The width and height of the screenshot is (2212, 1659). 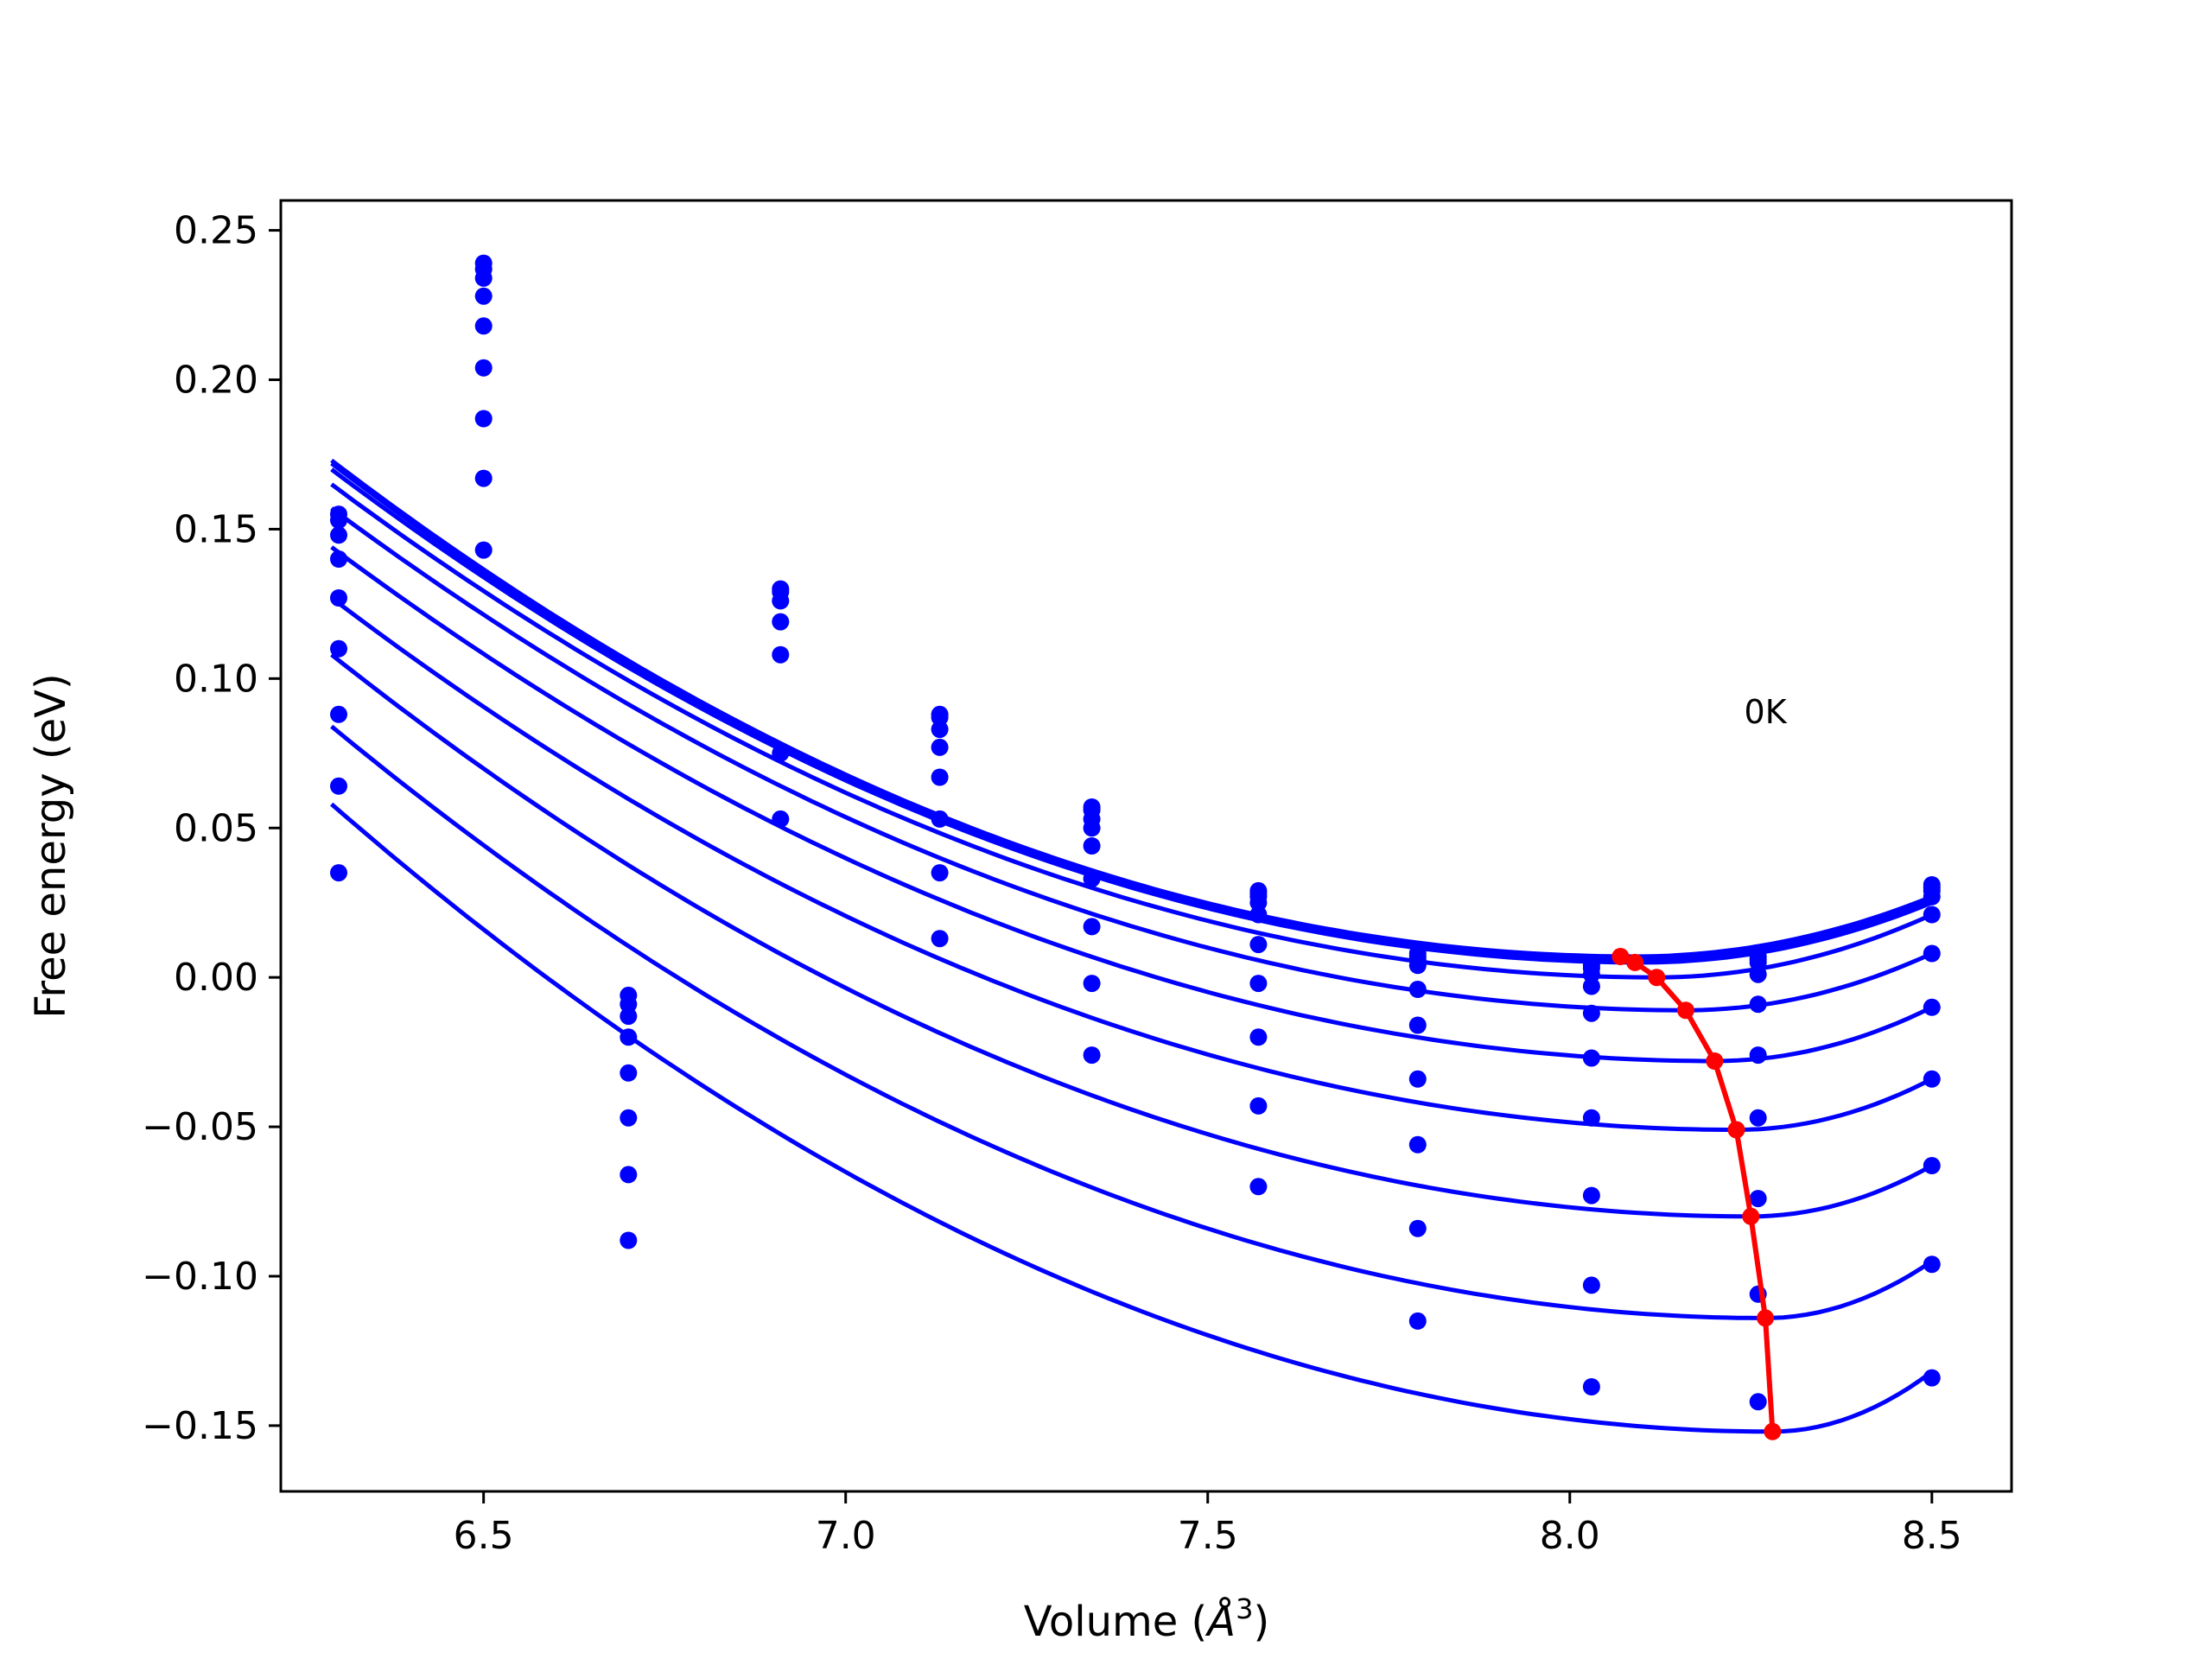 What do you see at coordinates (216, 679) in the screenshot?
I see `y-tick-label: 0.10` at bounding box center [216, 679].